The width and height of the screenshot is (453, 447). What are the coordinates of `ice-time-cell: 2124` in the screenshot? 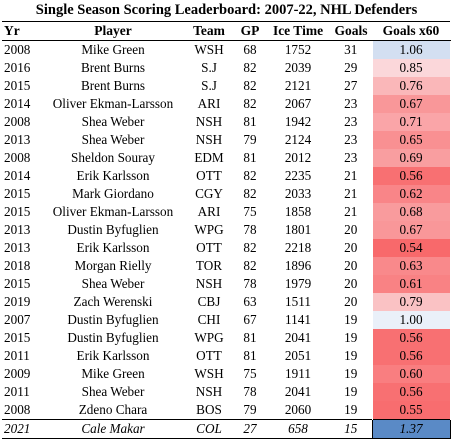 It's located at (298, 139).